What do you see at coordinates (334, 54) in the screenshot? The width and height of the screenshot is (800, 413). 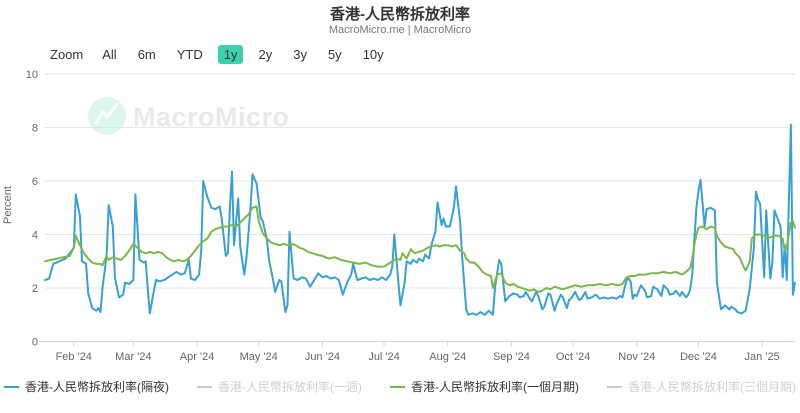 I see `range-button-5y: 5y` at bounding box center [334, 54].